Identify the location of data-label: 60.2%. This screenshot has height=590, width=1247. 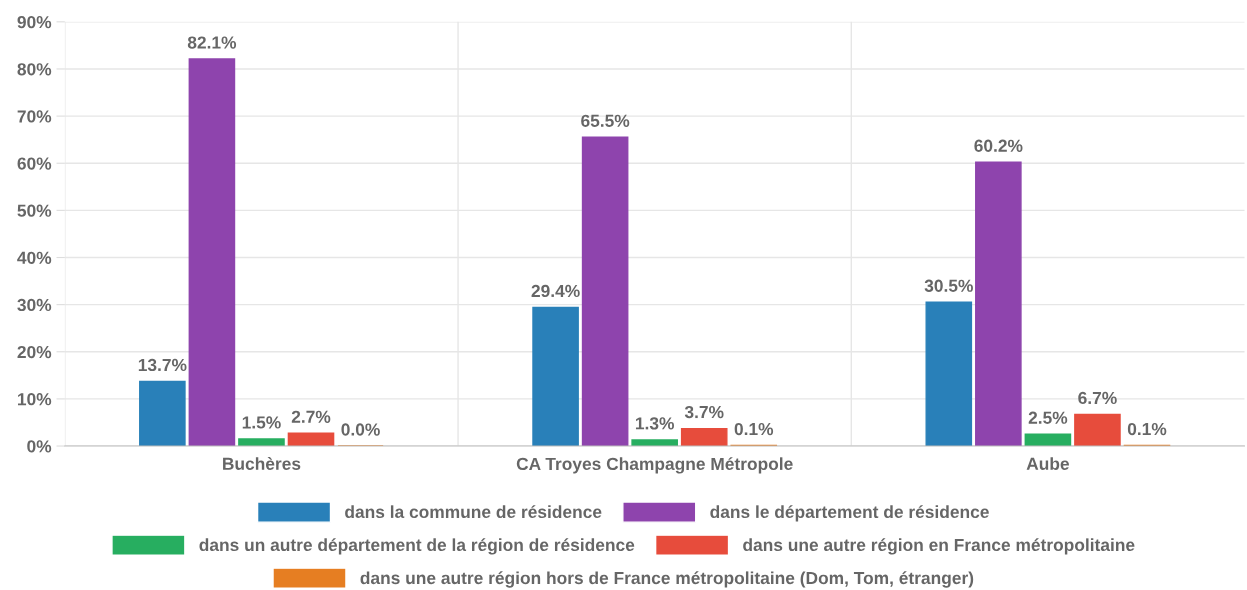
(998, 145).